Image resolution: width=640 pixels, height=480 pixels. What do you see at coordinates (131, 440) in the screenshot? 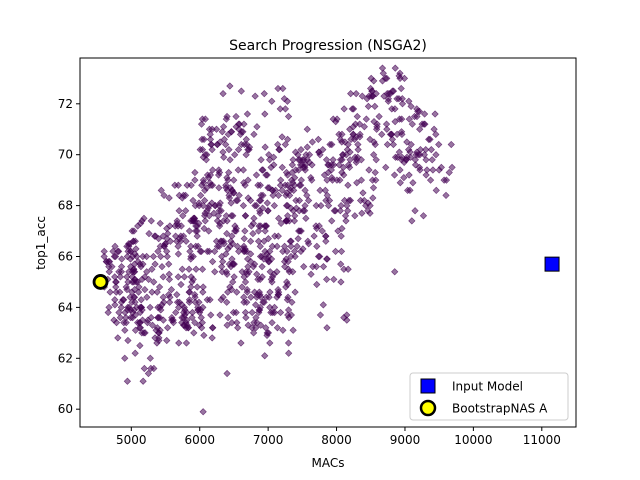
I see `x-tick-label: 5000` at bounding box center [131, 440].